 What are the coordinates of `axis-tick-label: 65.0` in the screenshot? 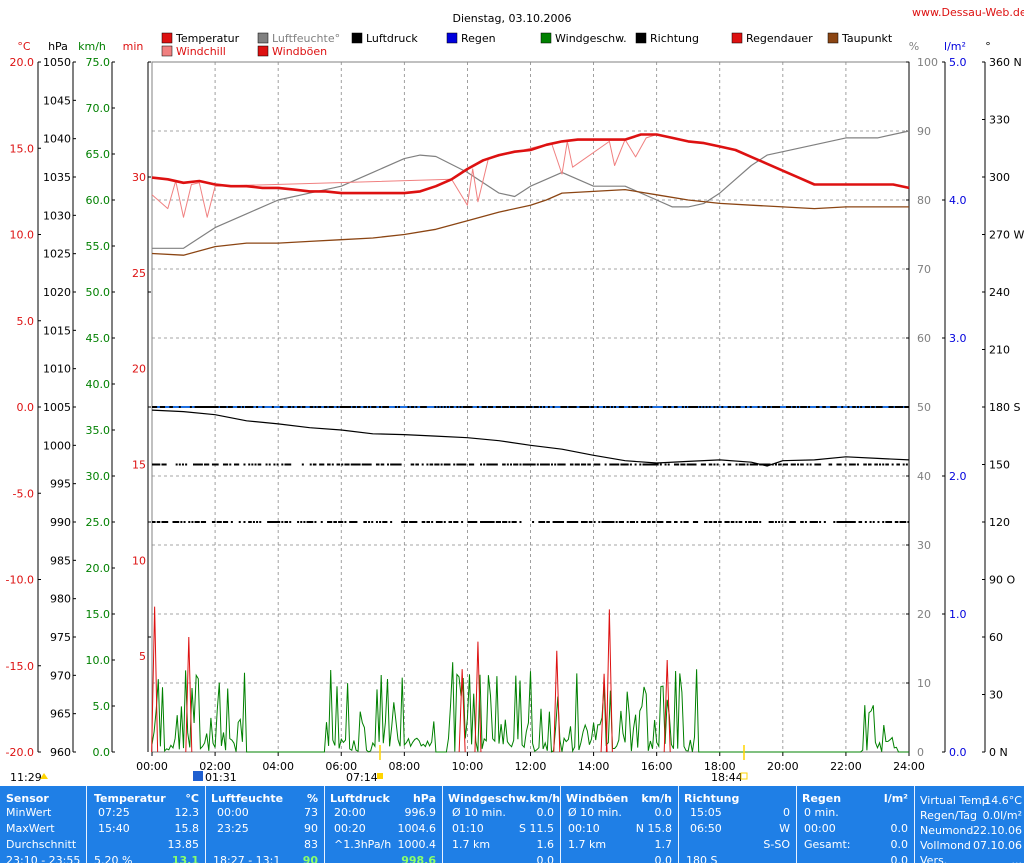 It's located at (98, 154).